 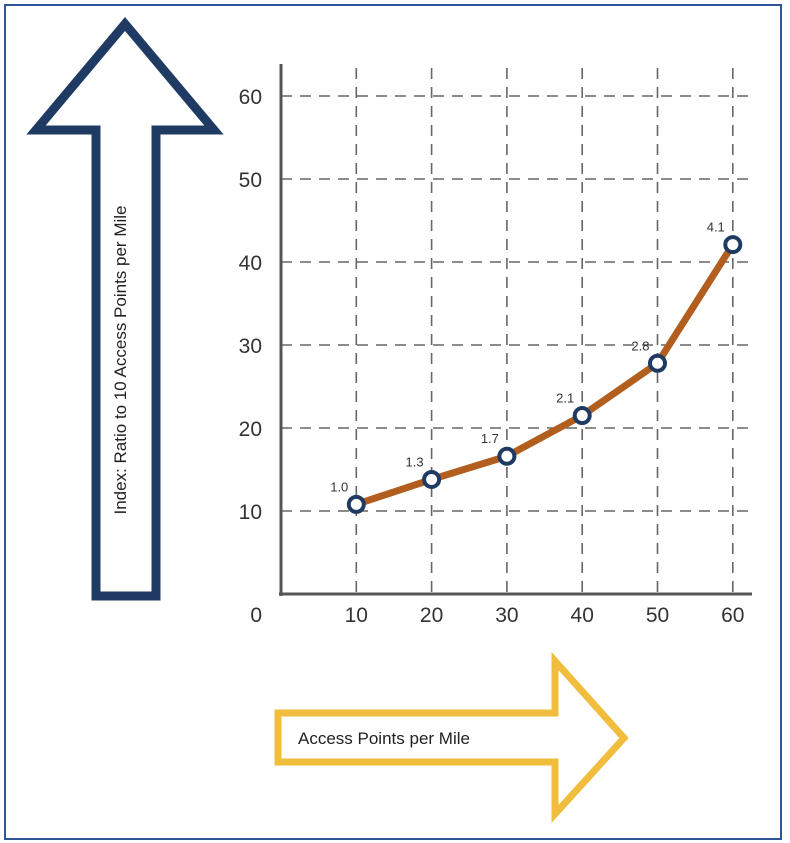 What do you see at coordinates (250, 263) in the screenshot?
I see `y-tick-label-40: 40` at bounding box center [250, 263].